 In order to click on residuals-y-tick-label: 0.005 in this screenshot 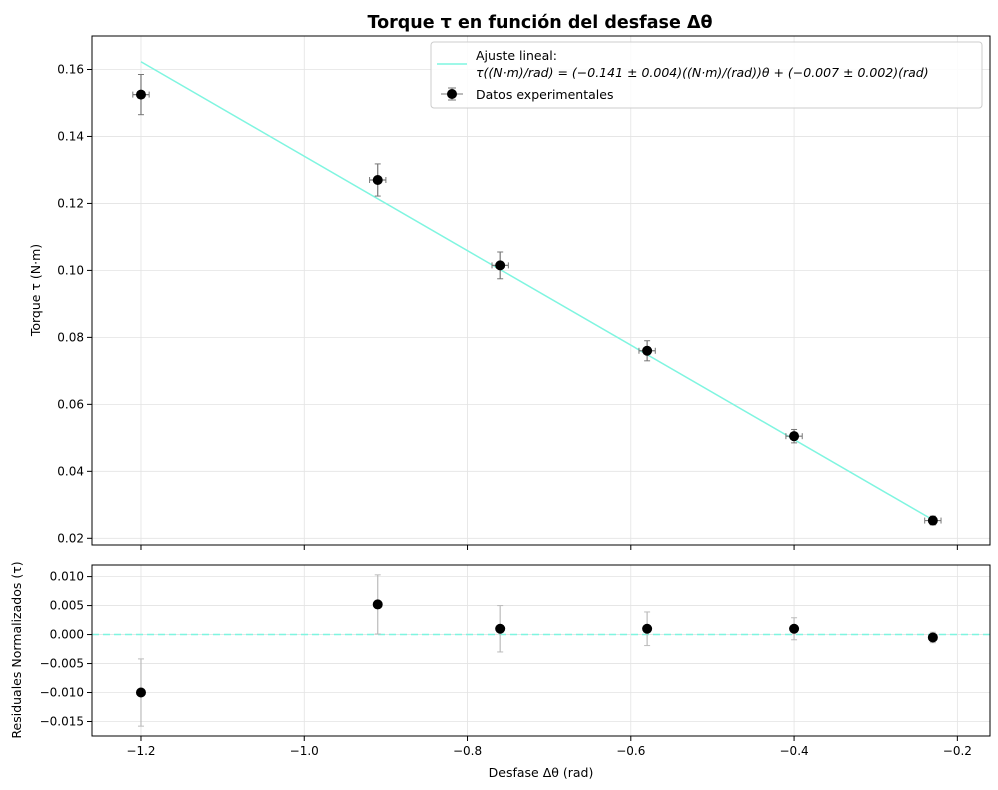, I will do `click(67, 606)`.